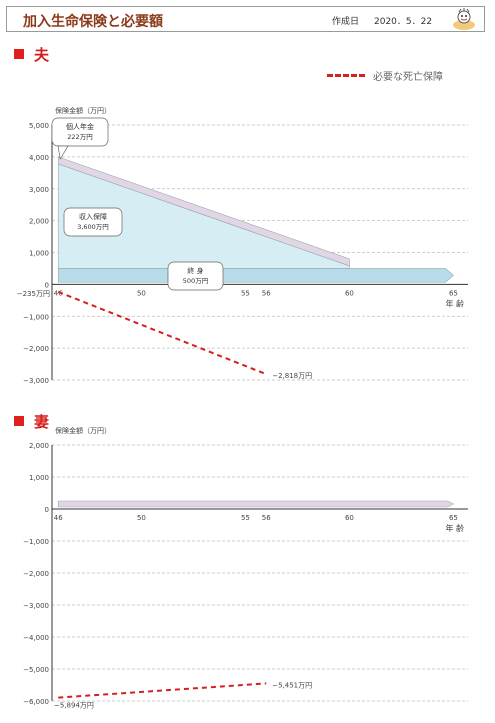 The height and width of the screenshot is (723, 495). What do you see at coordinates (33, 294) in the screenshot?
I see `required-start-label: −235万円` at bounding box center [33, 294].